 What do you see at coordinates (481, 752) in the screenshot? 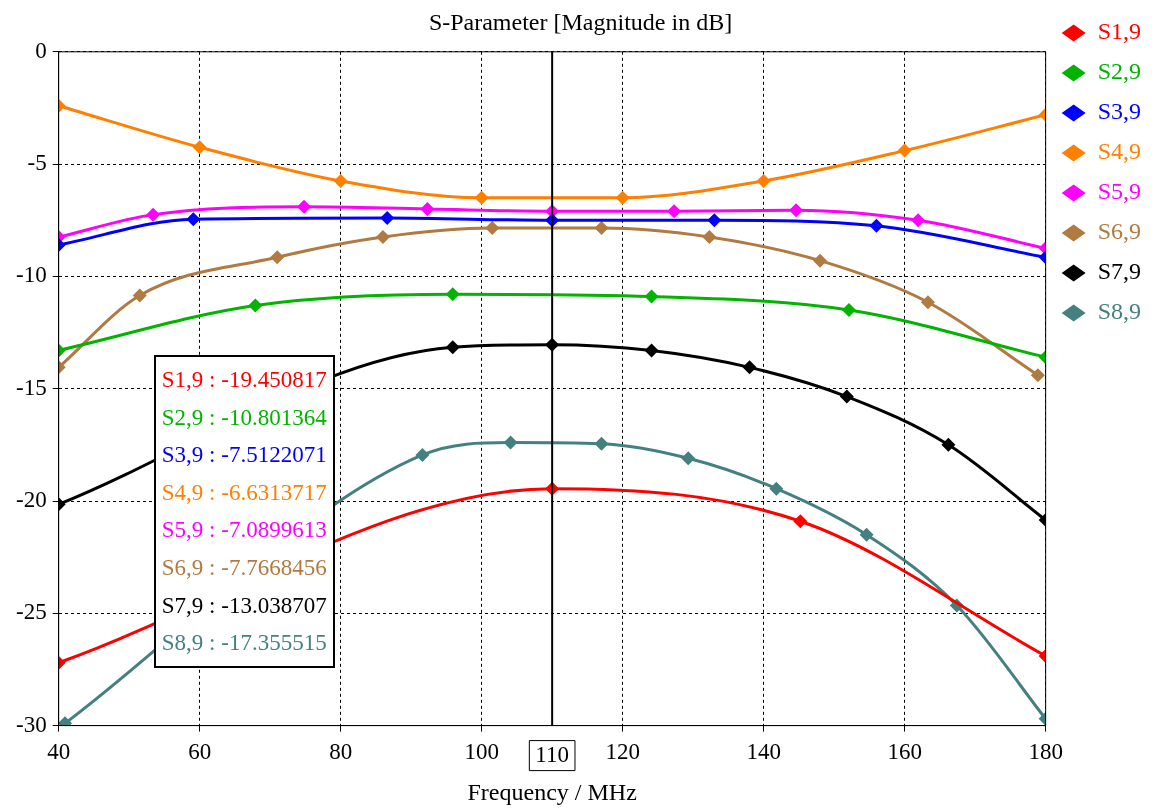
I see `x-tick-label: 100` at bounding box center [481, 752].